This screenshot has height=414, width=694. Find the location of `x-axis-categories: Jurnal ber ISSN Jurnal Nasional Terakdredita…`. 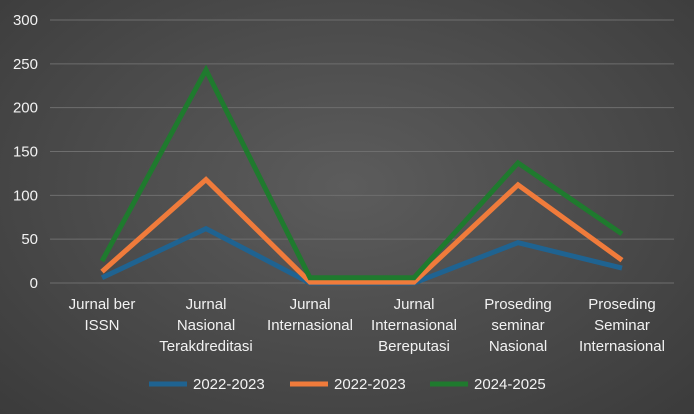

x-axis-categories: Jurnal ber ISSN Jurnal Nasional Terakdredita… is located at coordinates (367, 325).